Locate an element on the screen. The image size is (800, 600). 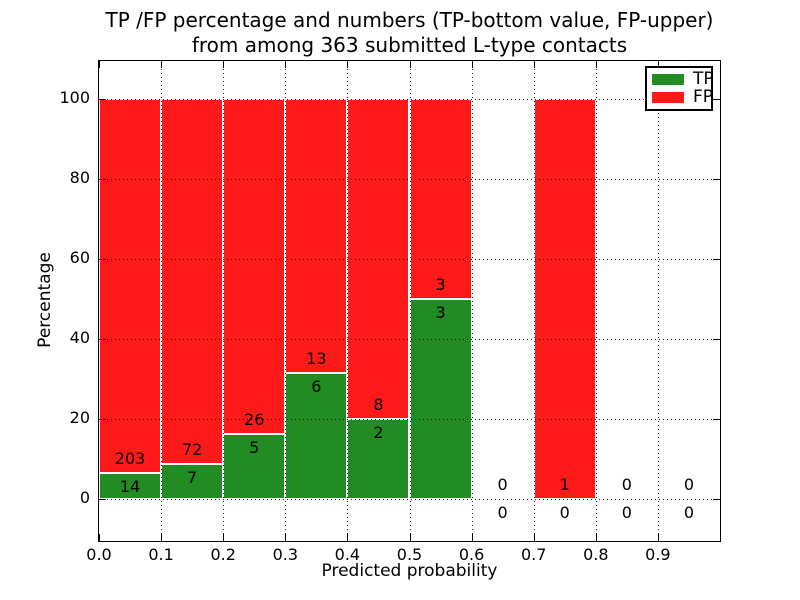
bar-count-label-tp: 14 is located at coordinates (130, 487).